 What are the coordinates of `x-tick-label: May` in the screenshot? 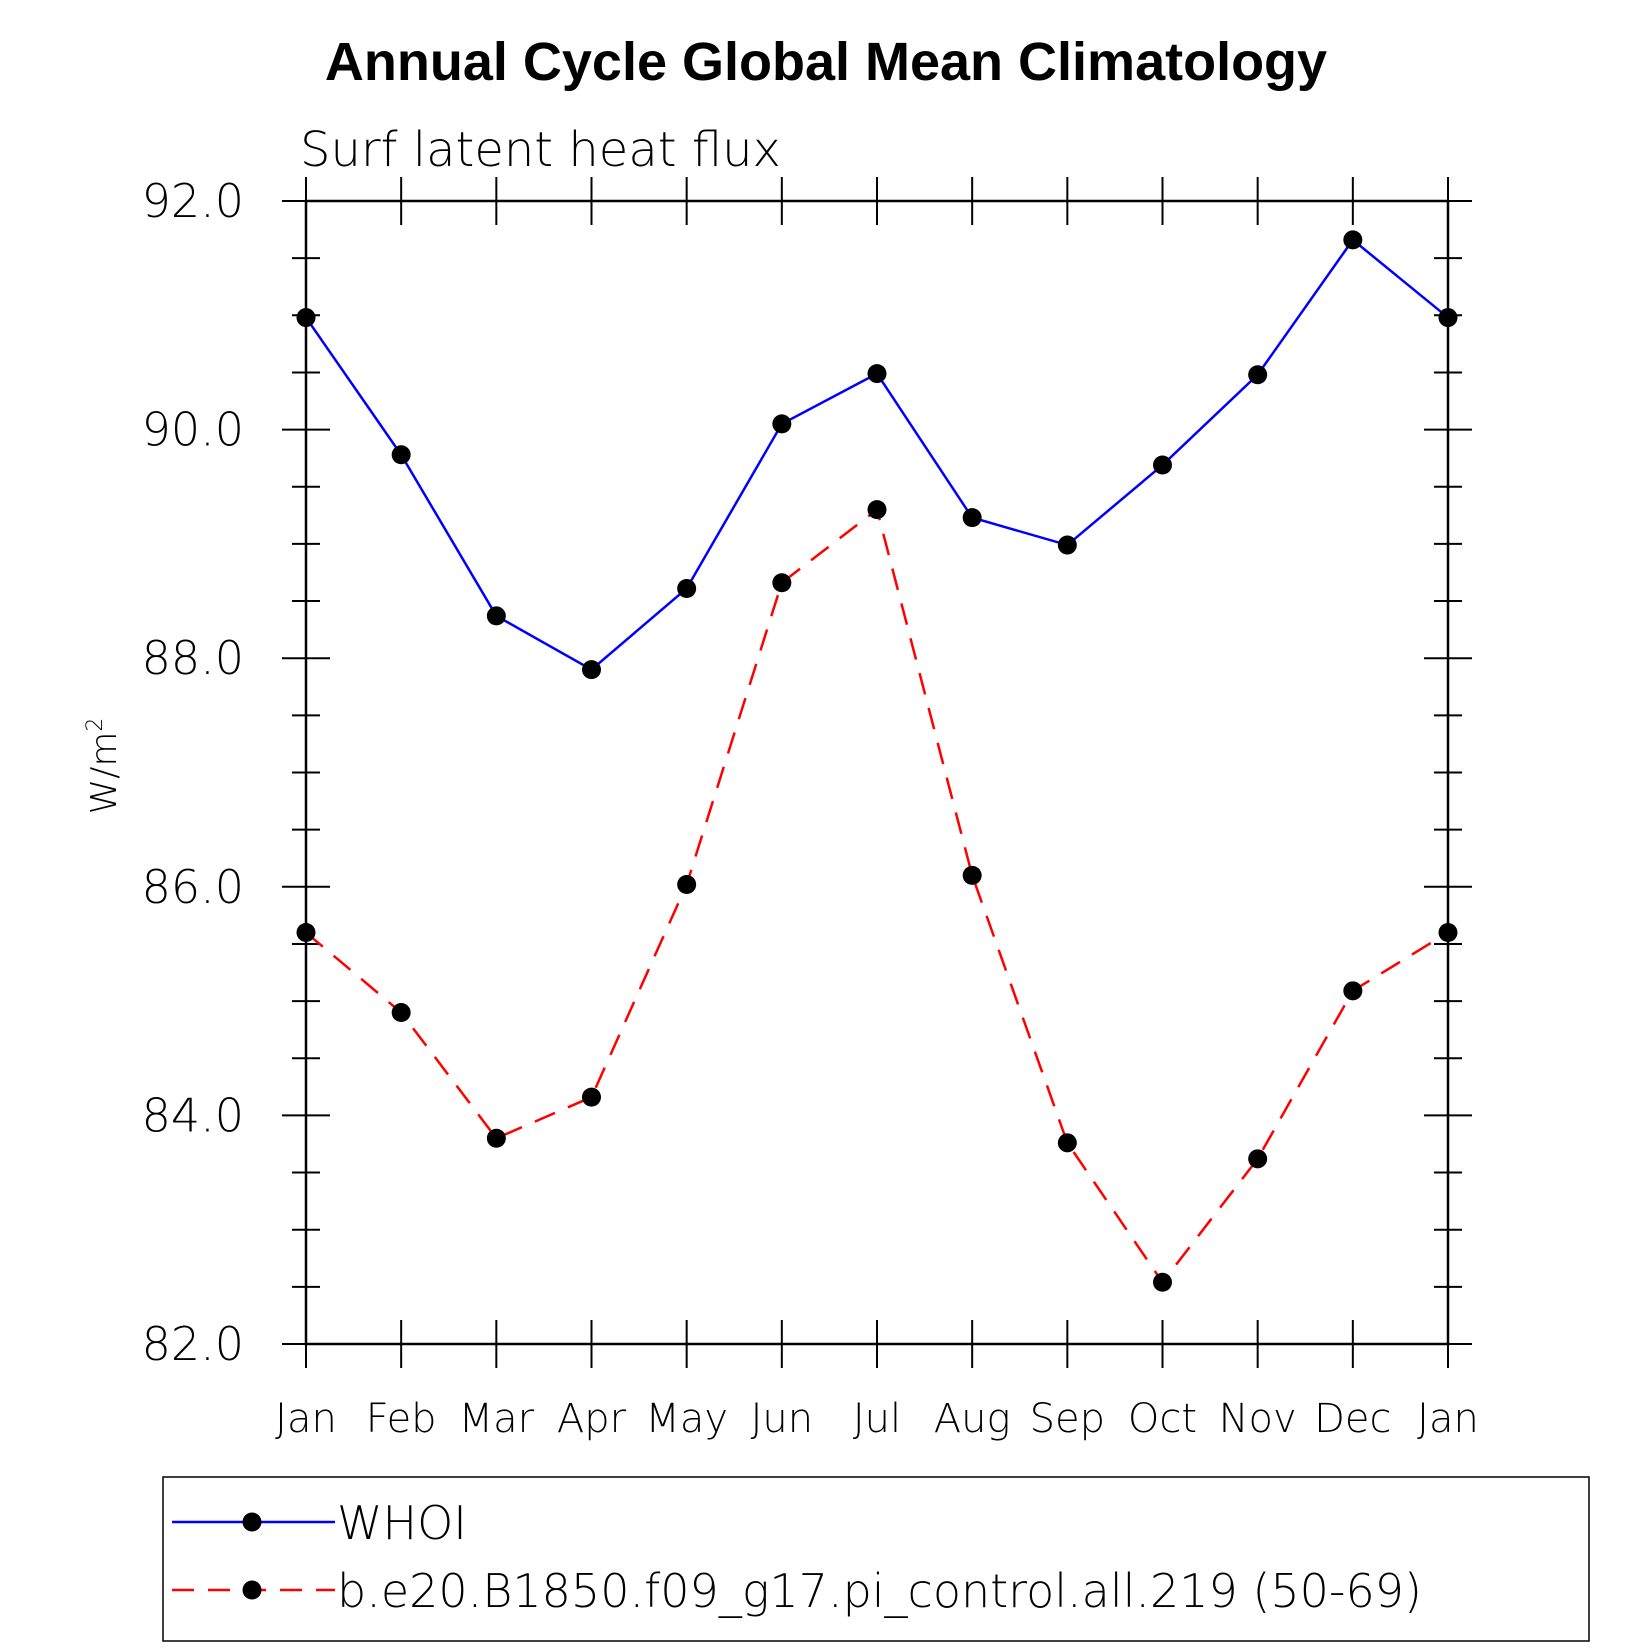 It's located at (686, 1419).